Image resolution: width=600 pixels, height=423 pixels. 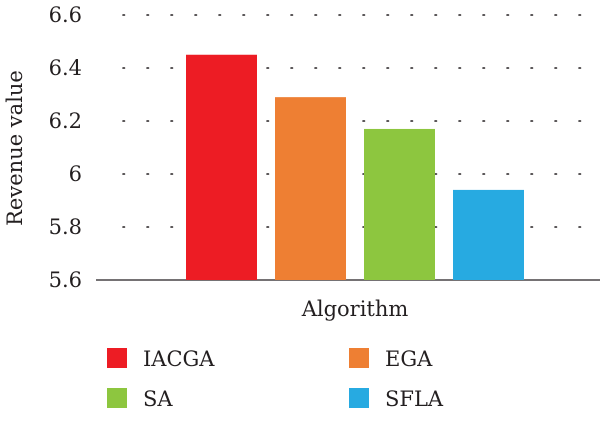 I want to click on bar-iacga, so click(x=221, y=167).